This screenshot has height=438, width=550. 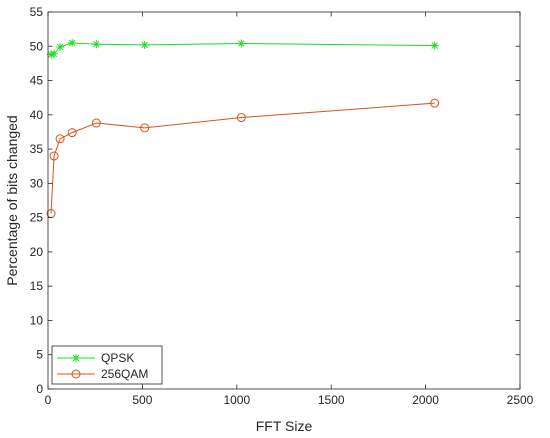 I want to click on y-tick-label: 55, so click(x=37, y=12).